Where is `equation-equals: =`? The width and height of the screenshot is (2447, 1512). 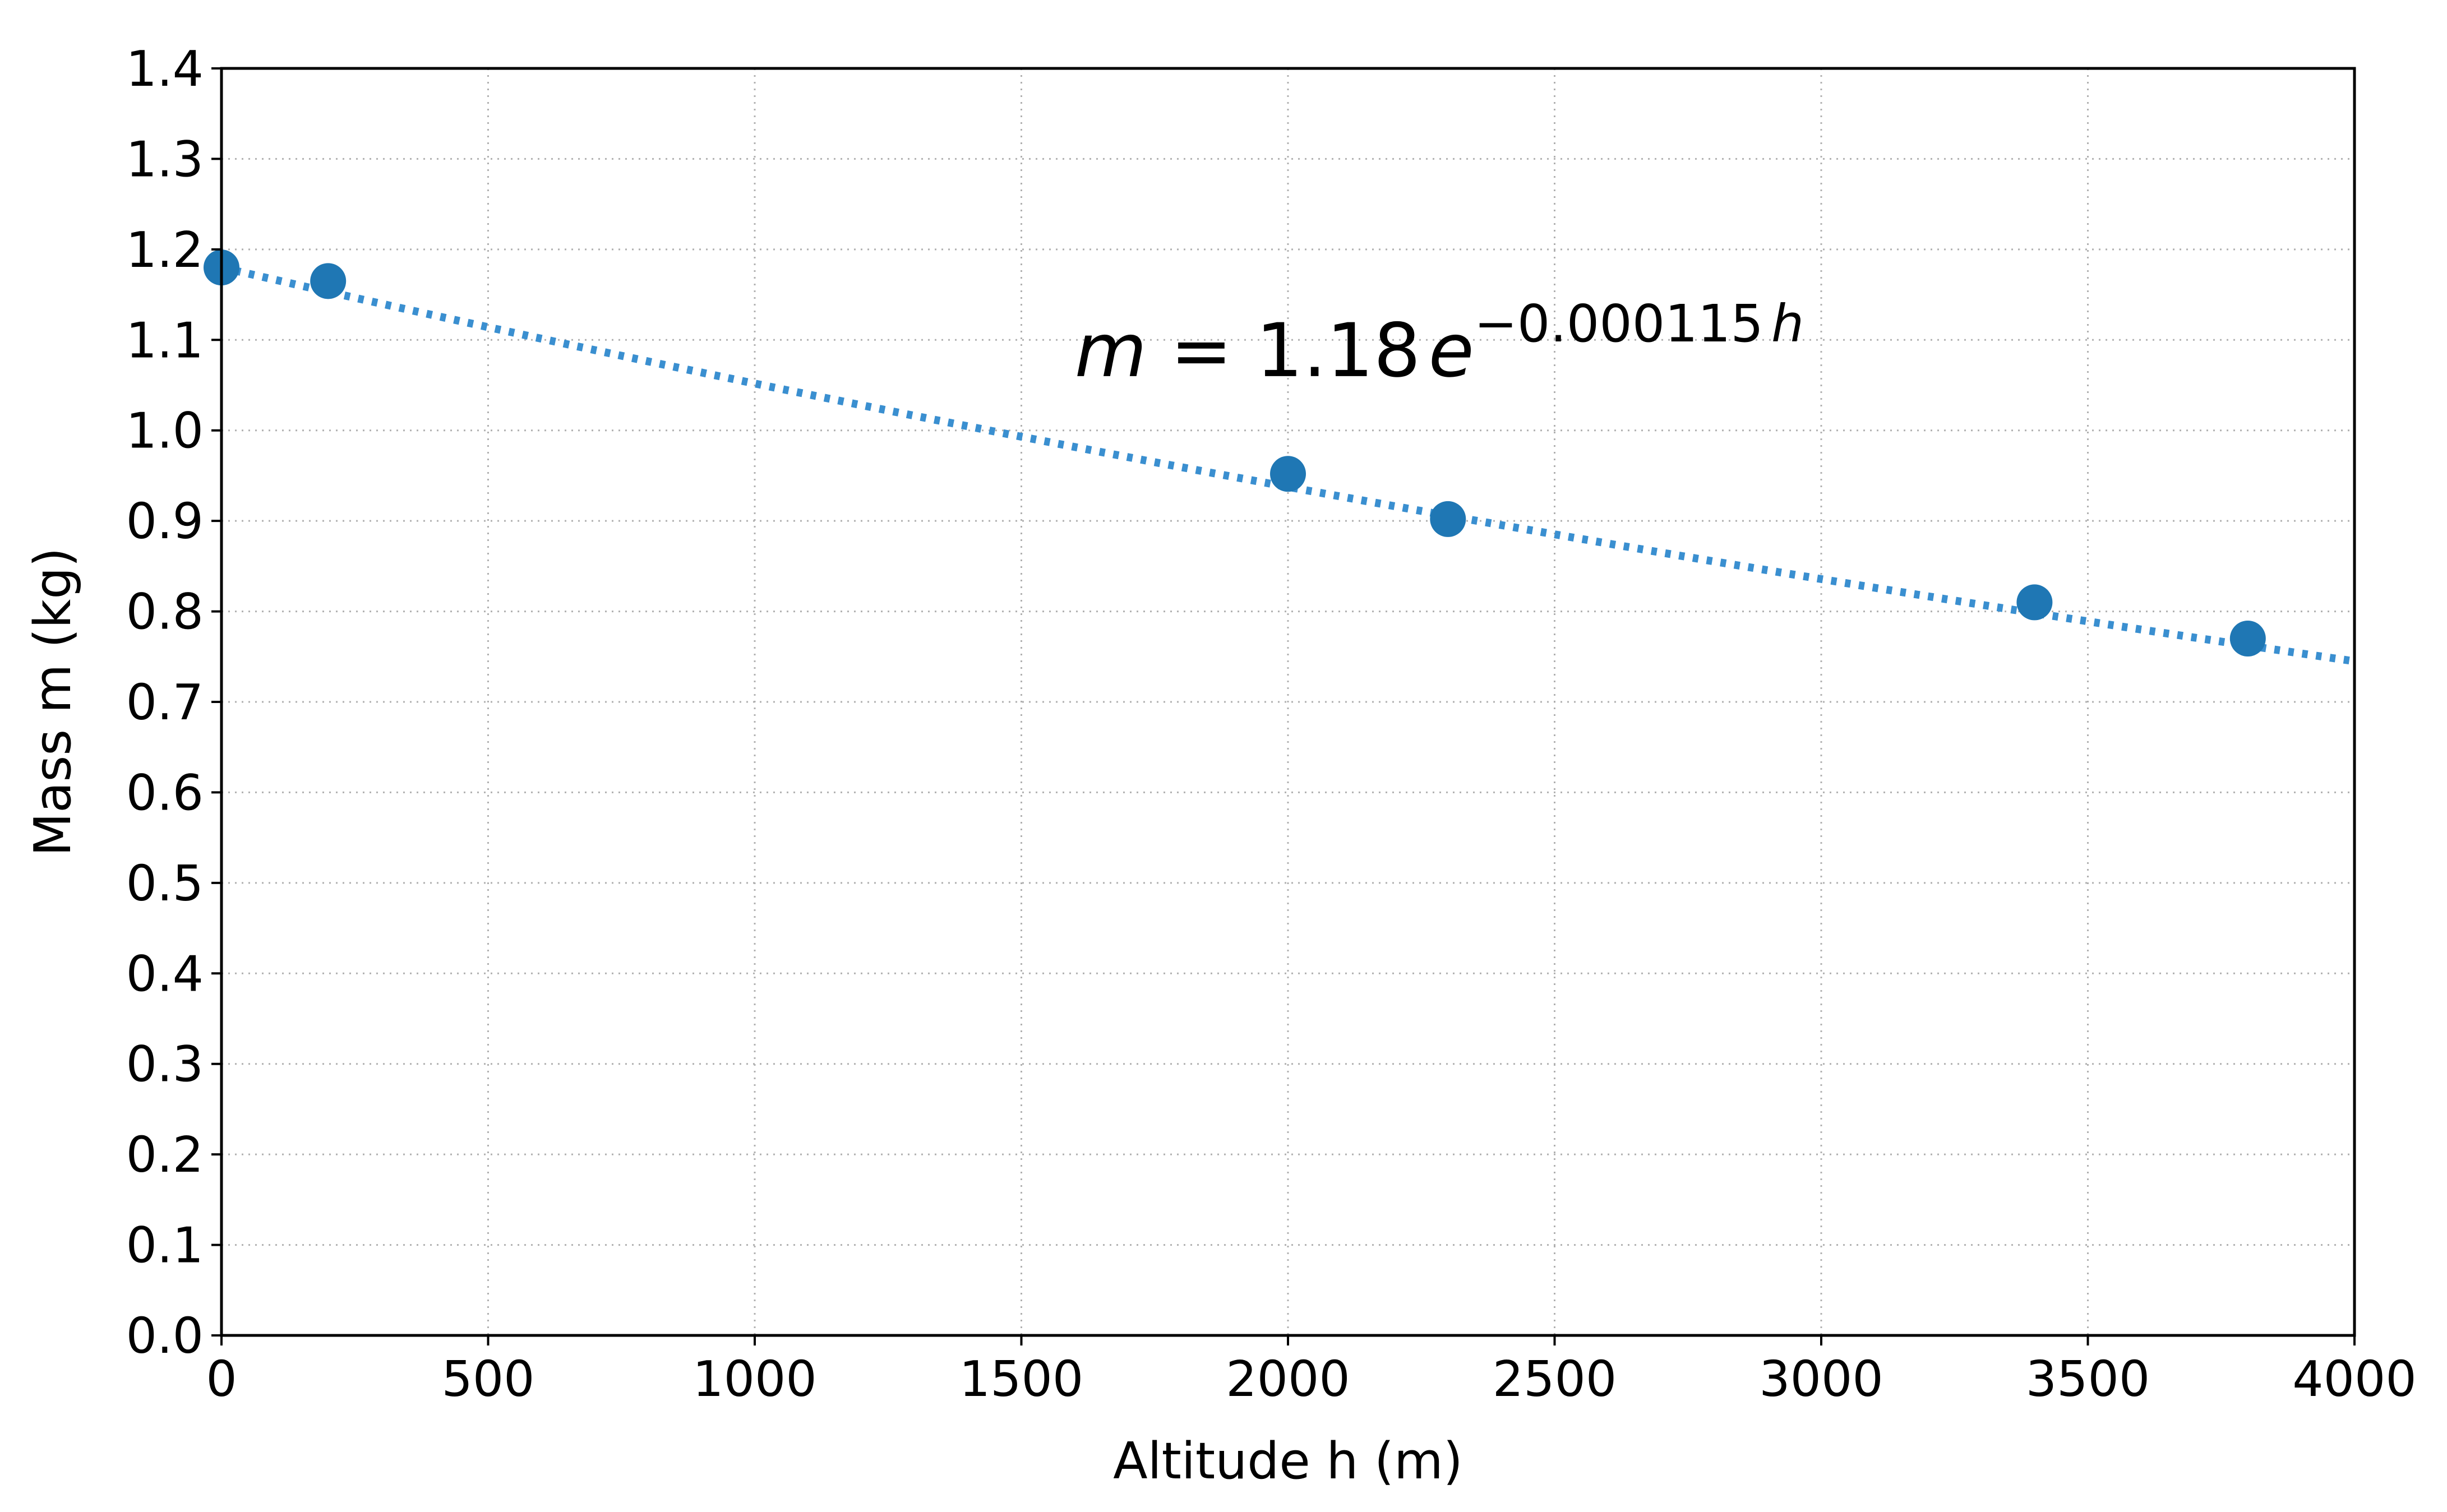
equation-equals: = is located at coordinates (1201, 351).